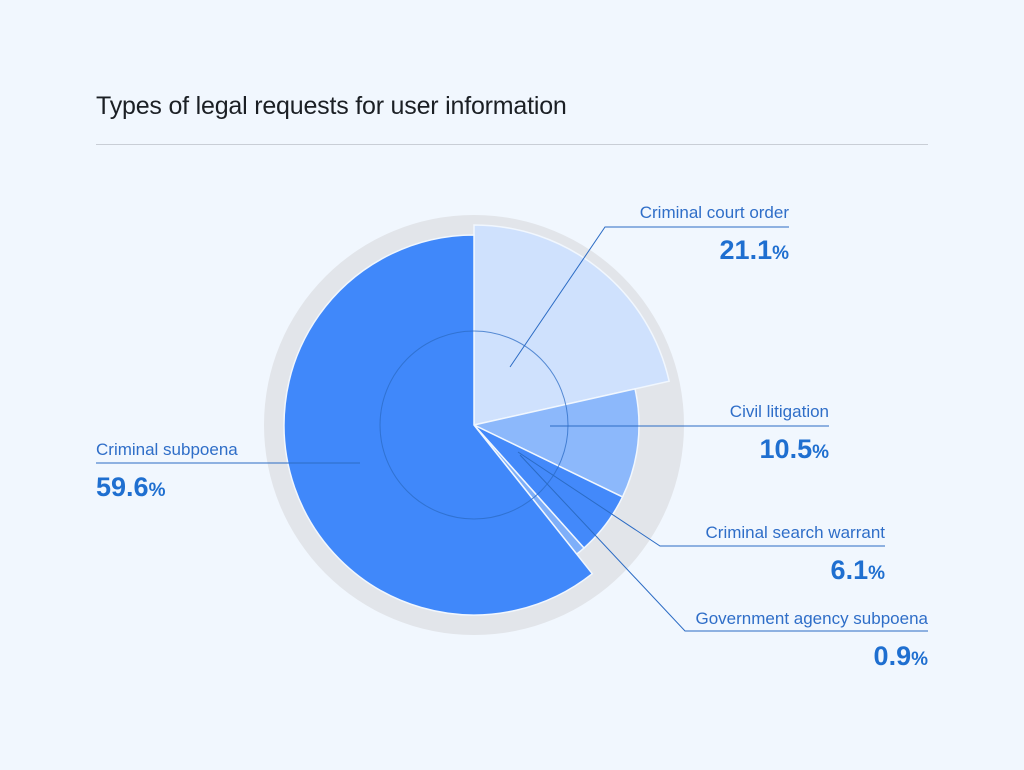 The width and height of the screenshot is (1024, 770). I want to click on center-ring, so click(474, 425).